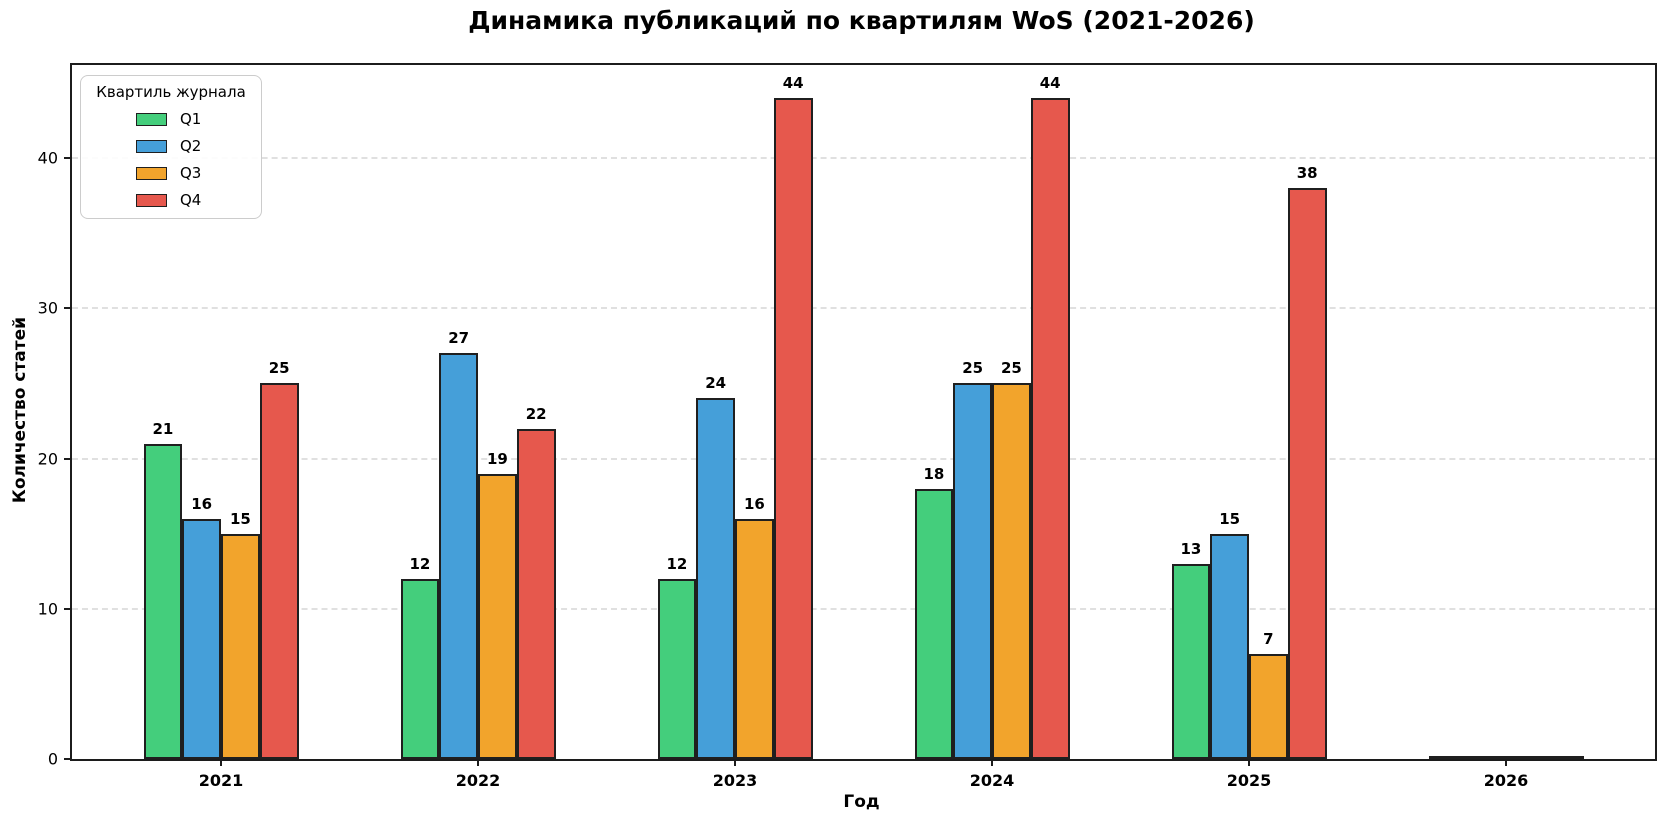  What do you see at coordinates (163, 428) in the screenshot?
I see `bar-value-label: 21` at bounding box center [163, 428].